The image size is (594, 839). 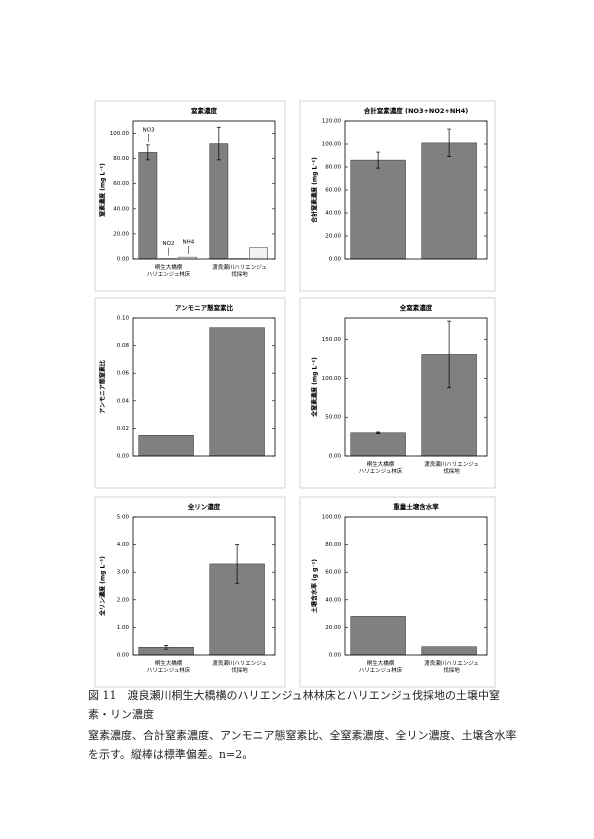 I want to click on y-tick-label: 5.00, so click(x=123, y=518).